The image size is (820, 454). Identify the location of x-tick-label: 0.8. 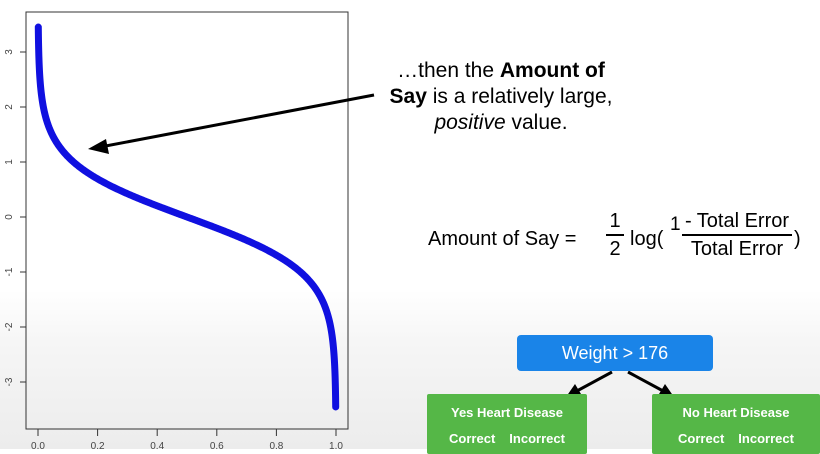
(276, 445).